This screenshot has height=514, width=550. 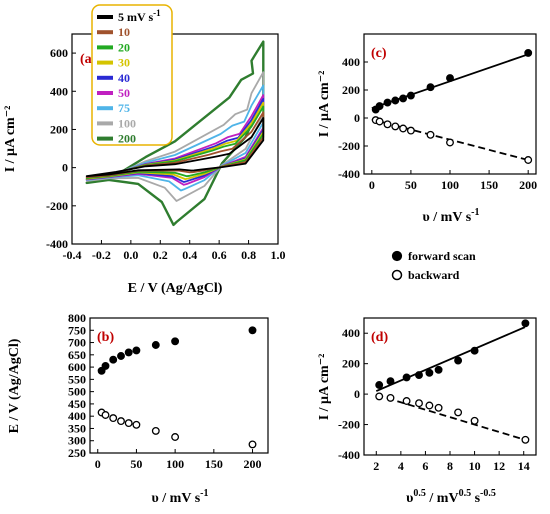 I want to click on y-tick-label: 500, so click(x=77, y=392).